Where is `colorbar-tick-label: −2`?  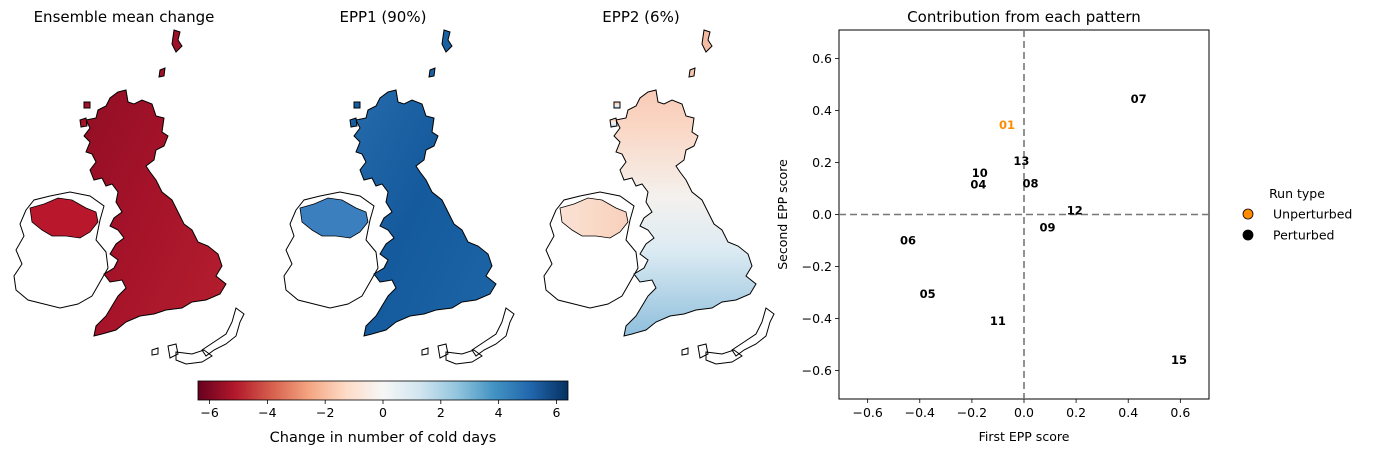
colorbar-tick-label: −2 is located at coordinates (325, 412).